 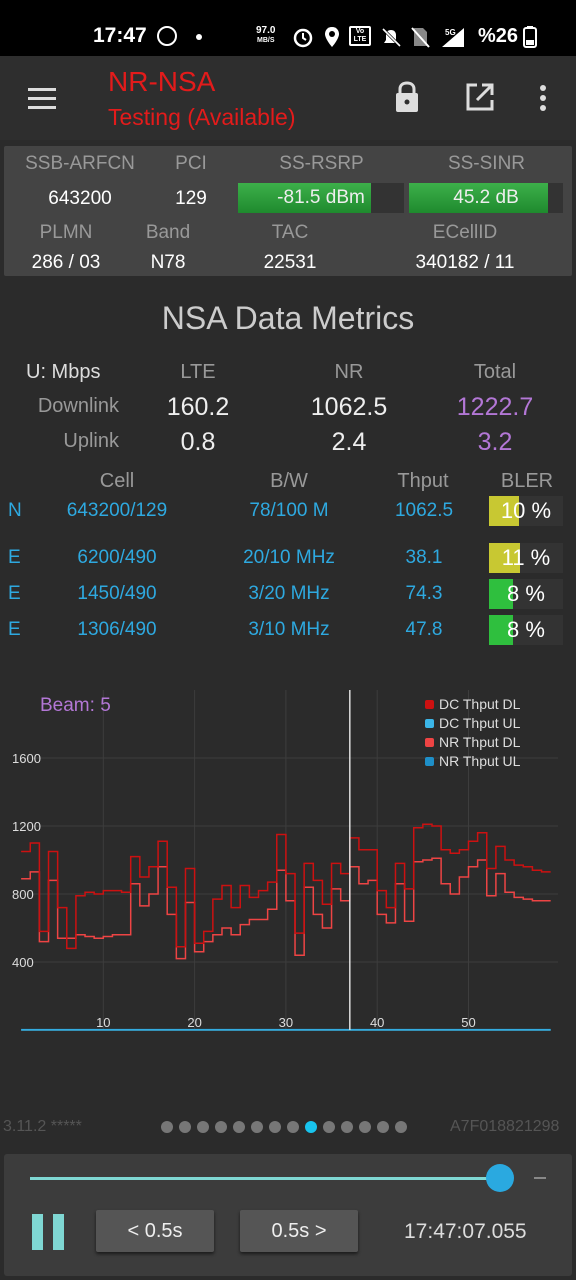 What do you see at coordinates (191, 198) in the screenshot?
I see `value-pci: 129` at bounding box center [191, 198].